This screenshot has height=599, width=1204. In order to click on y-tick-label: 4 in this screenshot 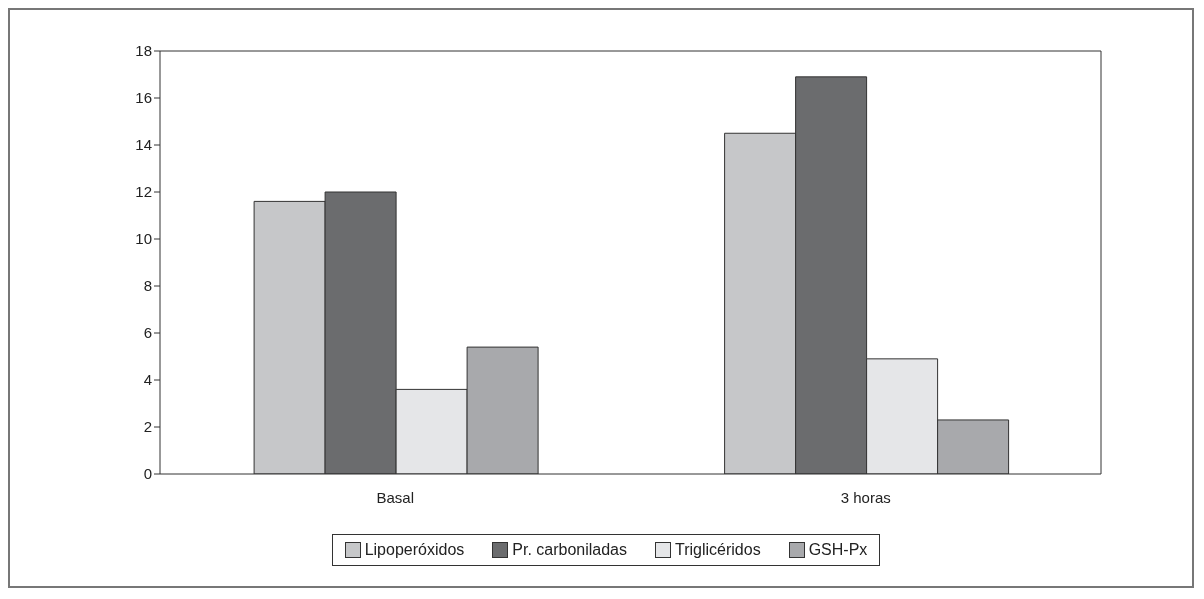, I will do `click(147, 380)`.